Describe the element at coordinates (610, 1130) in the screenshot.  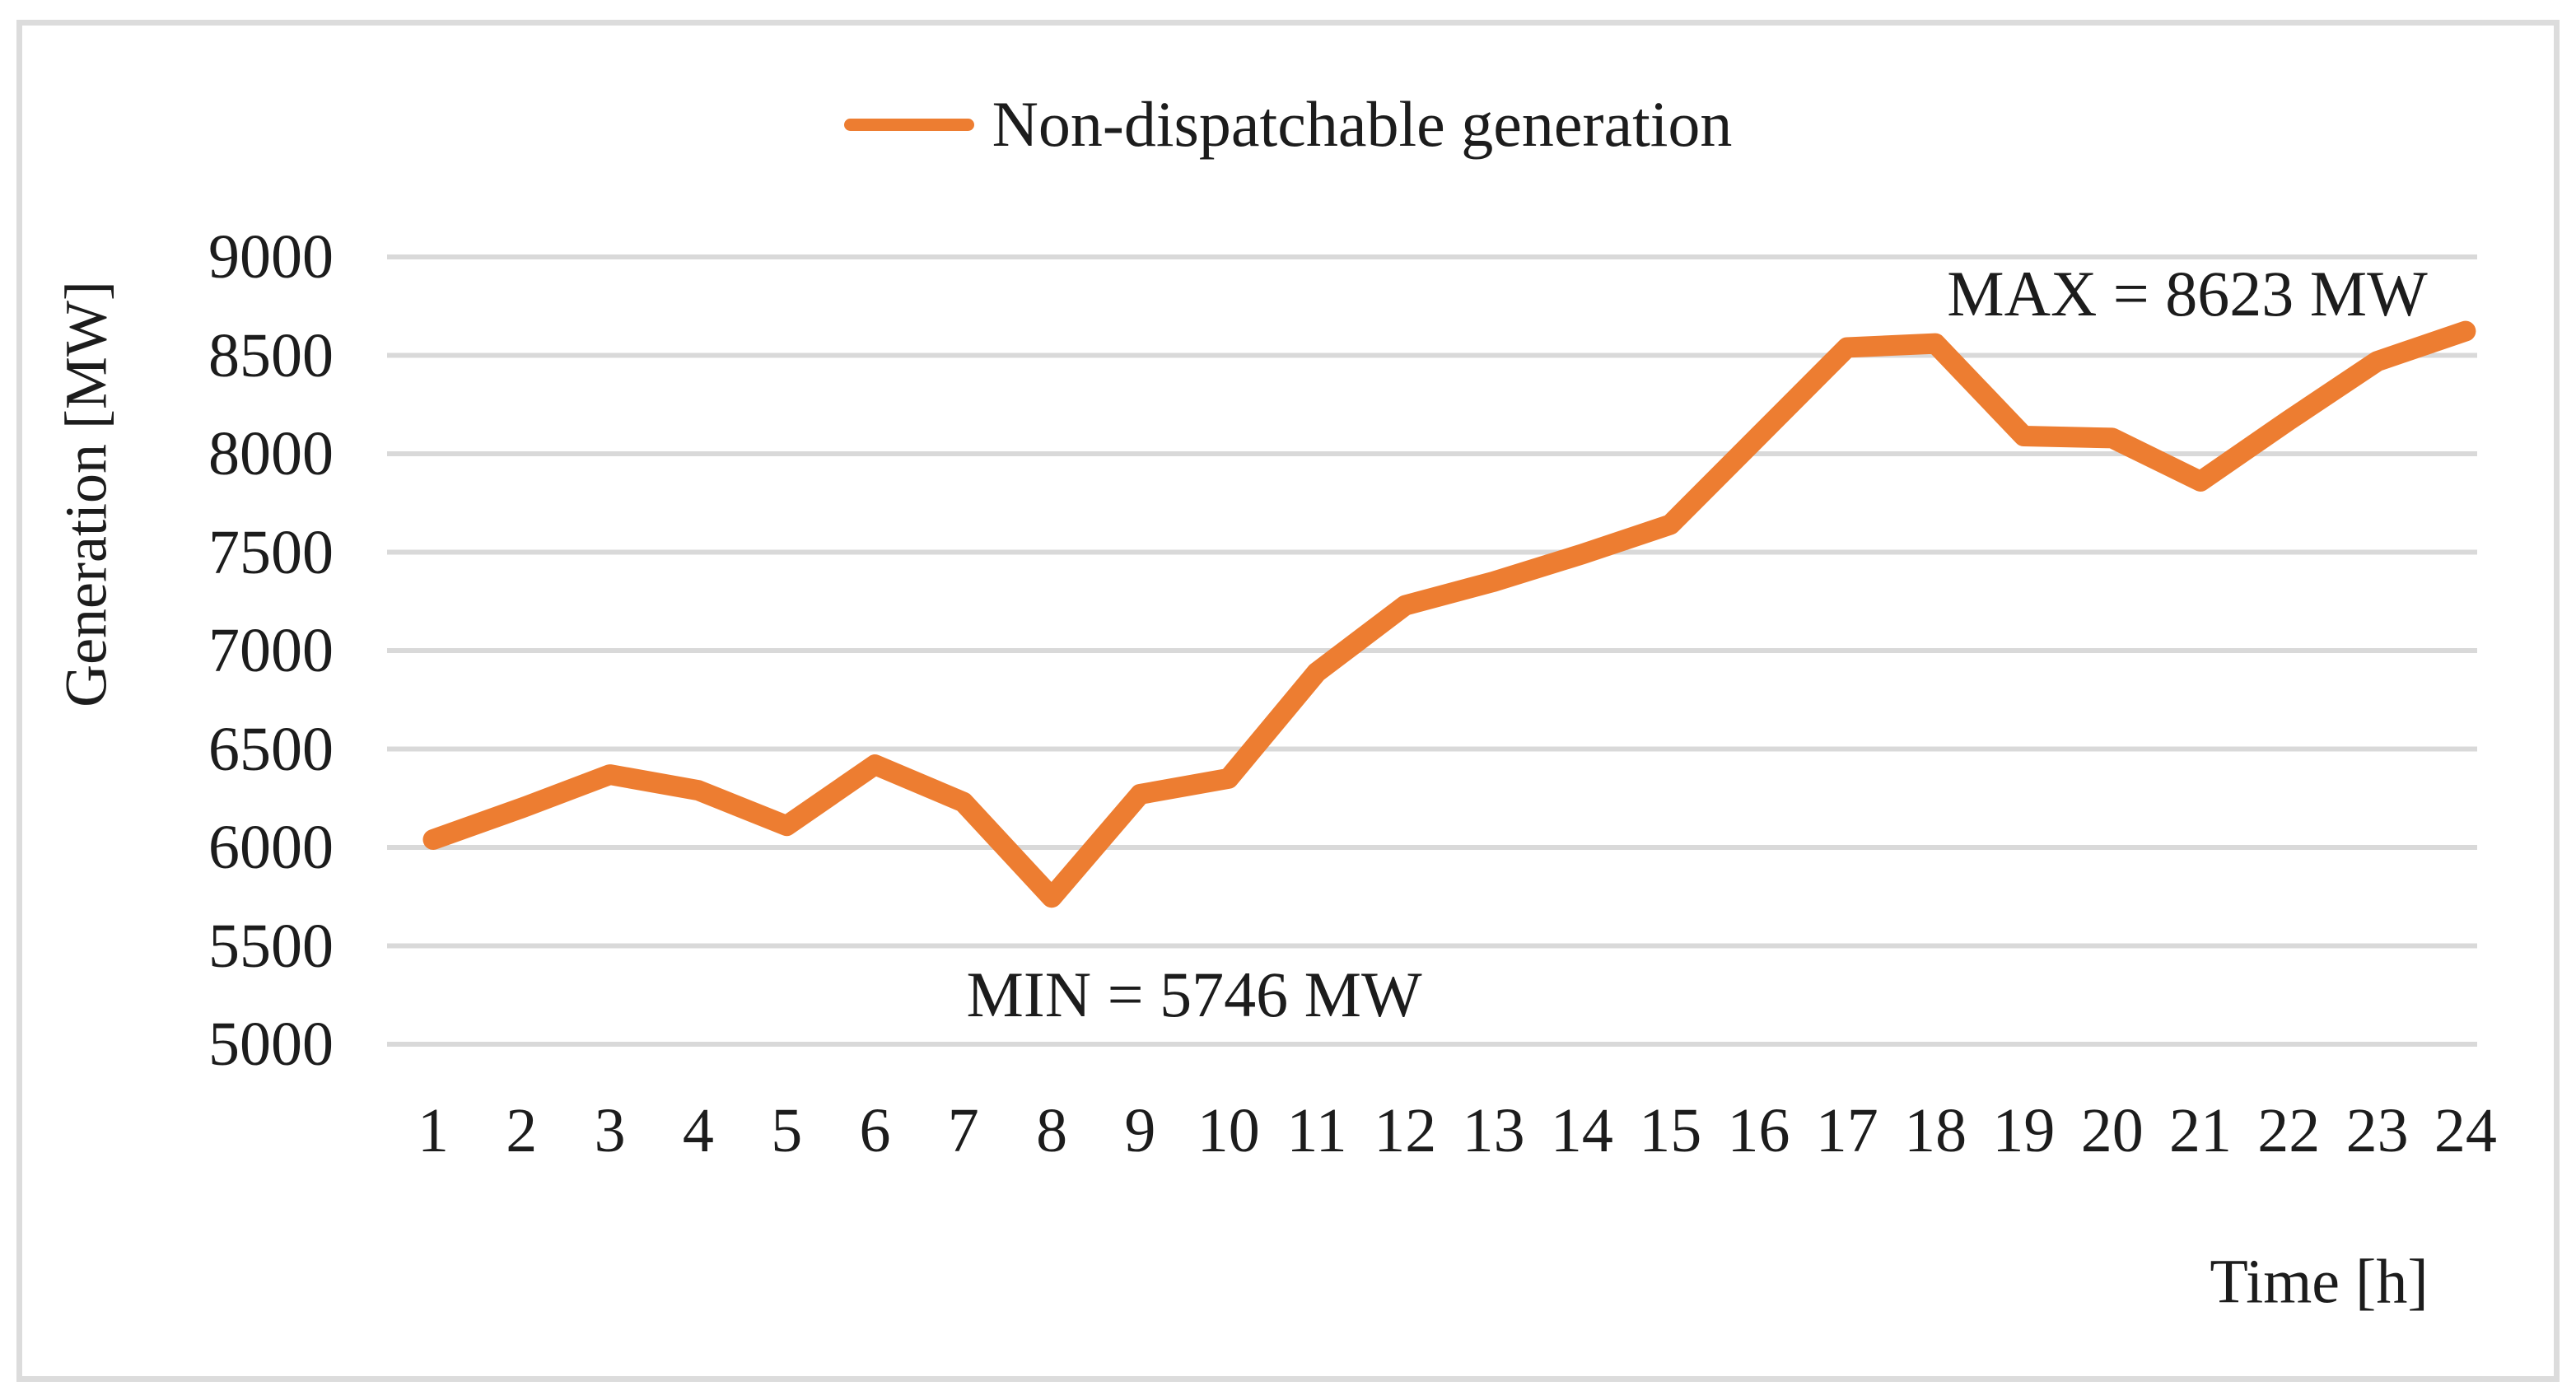
I see `x-tick-label-3: 3` at that location.